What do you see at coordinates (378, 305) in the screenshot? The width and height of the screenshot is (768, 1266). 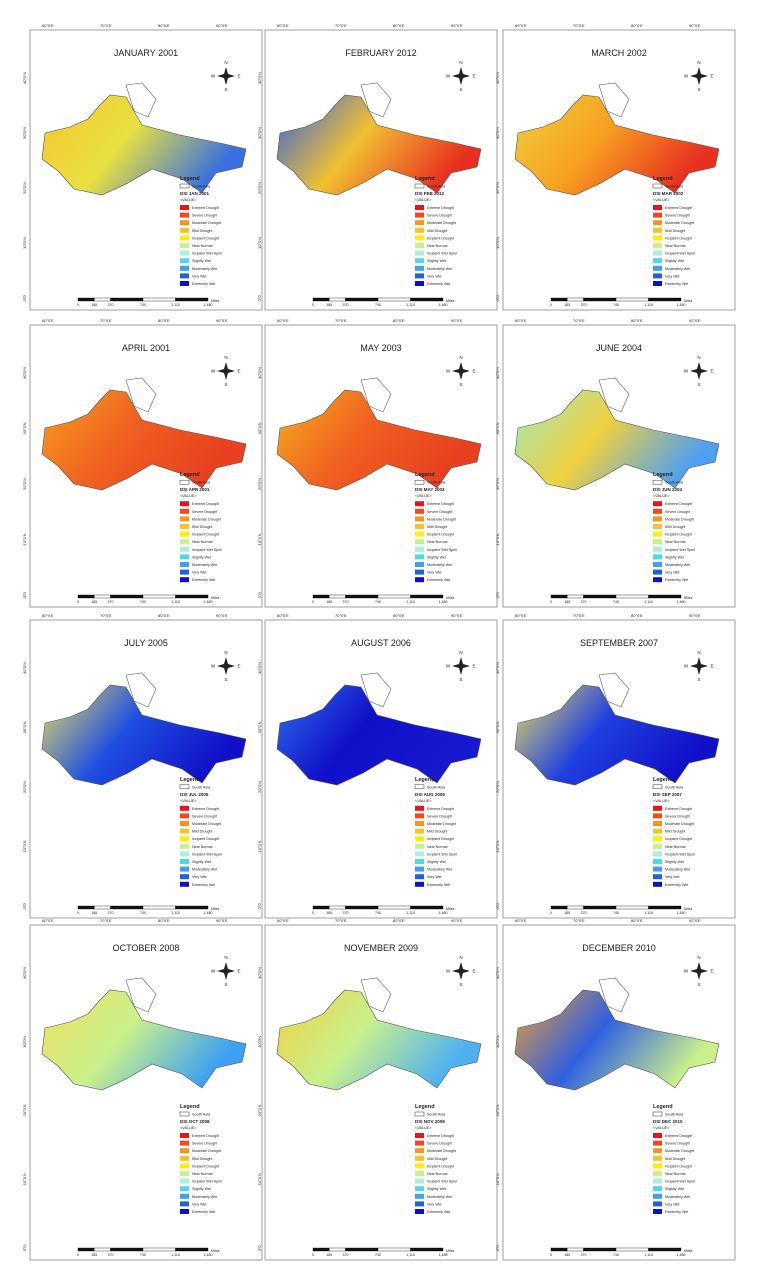 I see `scale-label: 740` at bounding box center [378, 305].